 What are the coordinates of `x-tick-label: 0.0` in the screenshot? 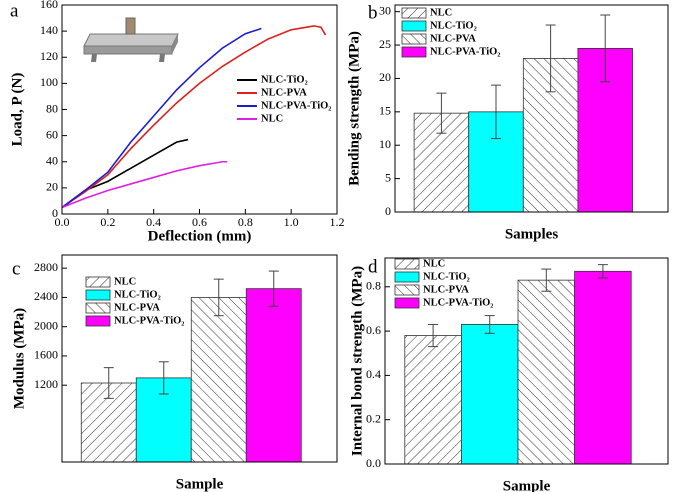 It's located at (62, 222).